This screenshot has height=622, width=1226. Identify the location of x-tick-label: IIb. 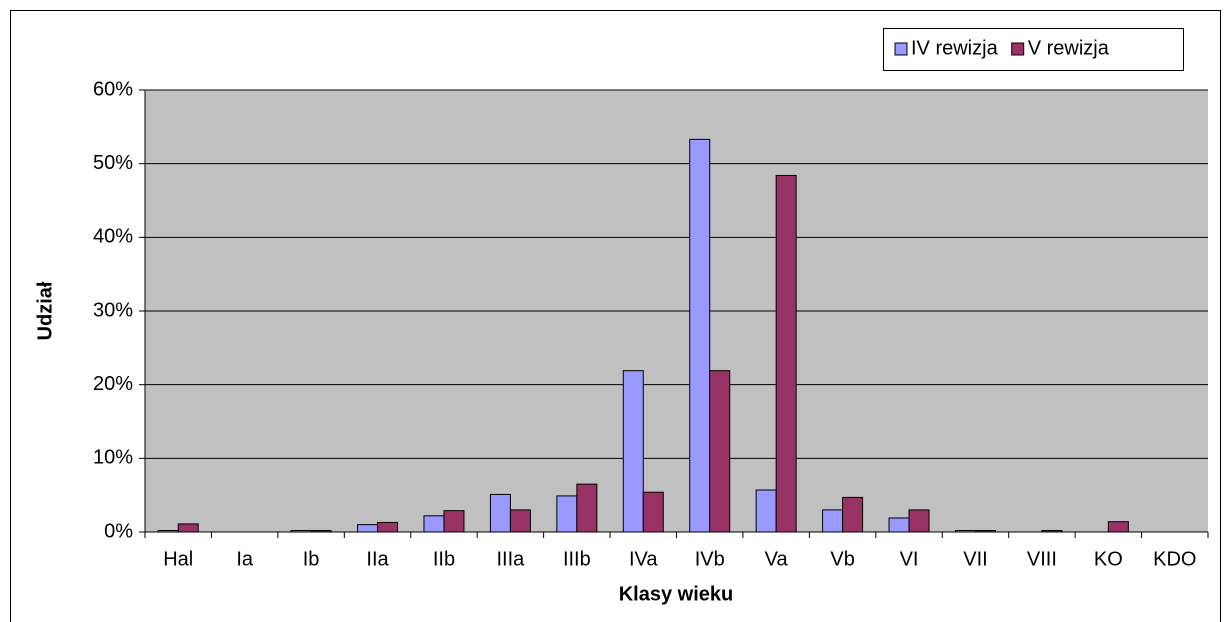
(444, 559).